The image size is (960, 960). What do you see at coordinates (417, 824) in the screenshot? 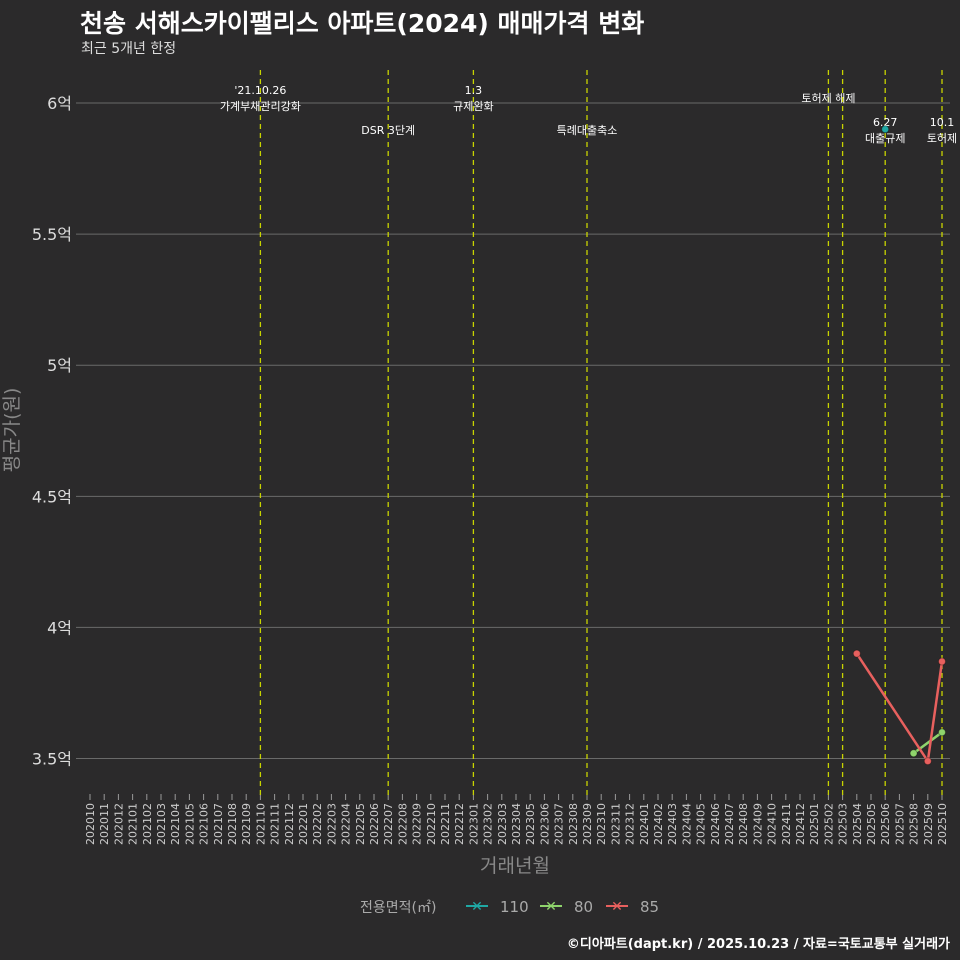
I see `x-tick-label: 202209` at bounding box center [417, 824].